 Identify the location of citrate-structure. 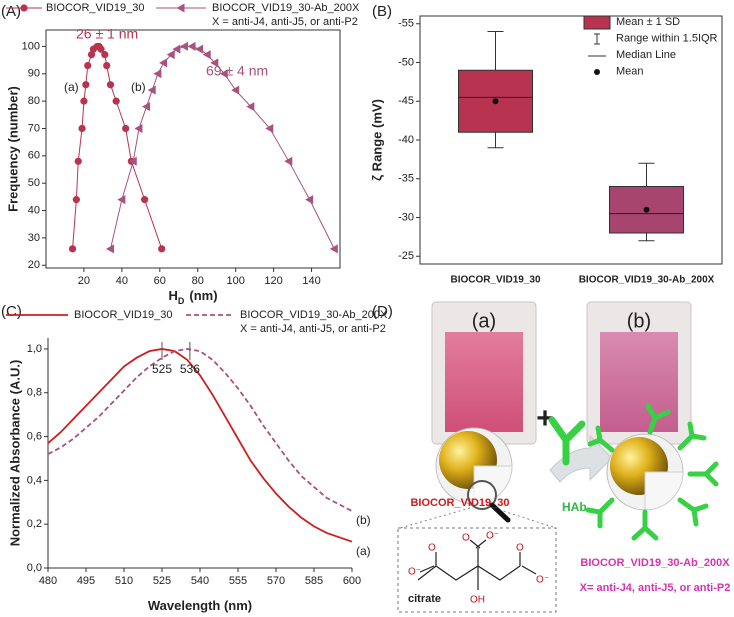
(477, 564).